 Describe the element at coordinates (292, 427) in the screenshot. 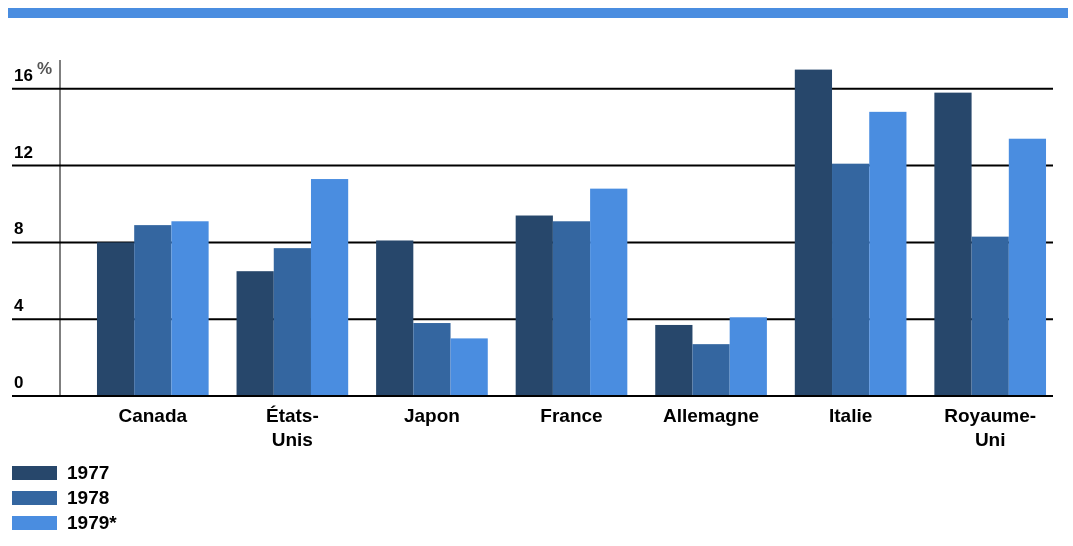

I see `x-tick-label: États-Unis` at that location.